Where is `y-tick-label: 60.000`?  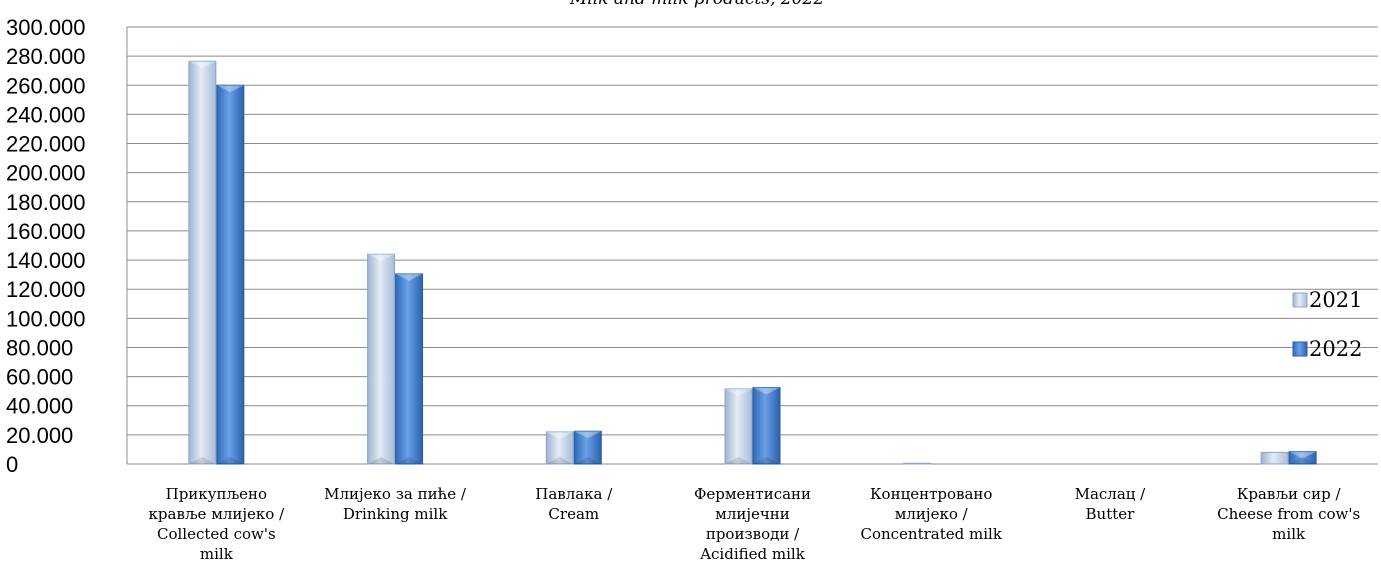 y-tick-label: 60.000 is located at coordinates (39, 377).